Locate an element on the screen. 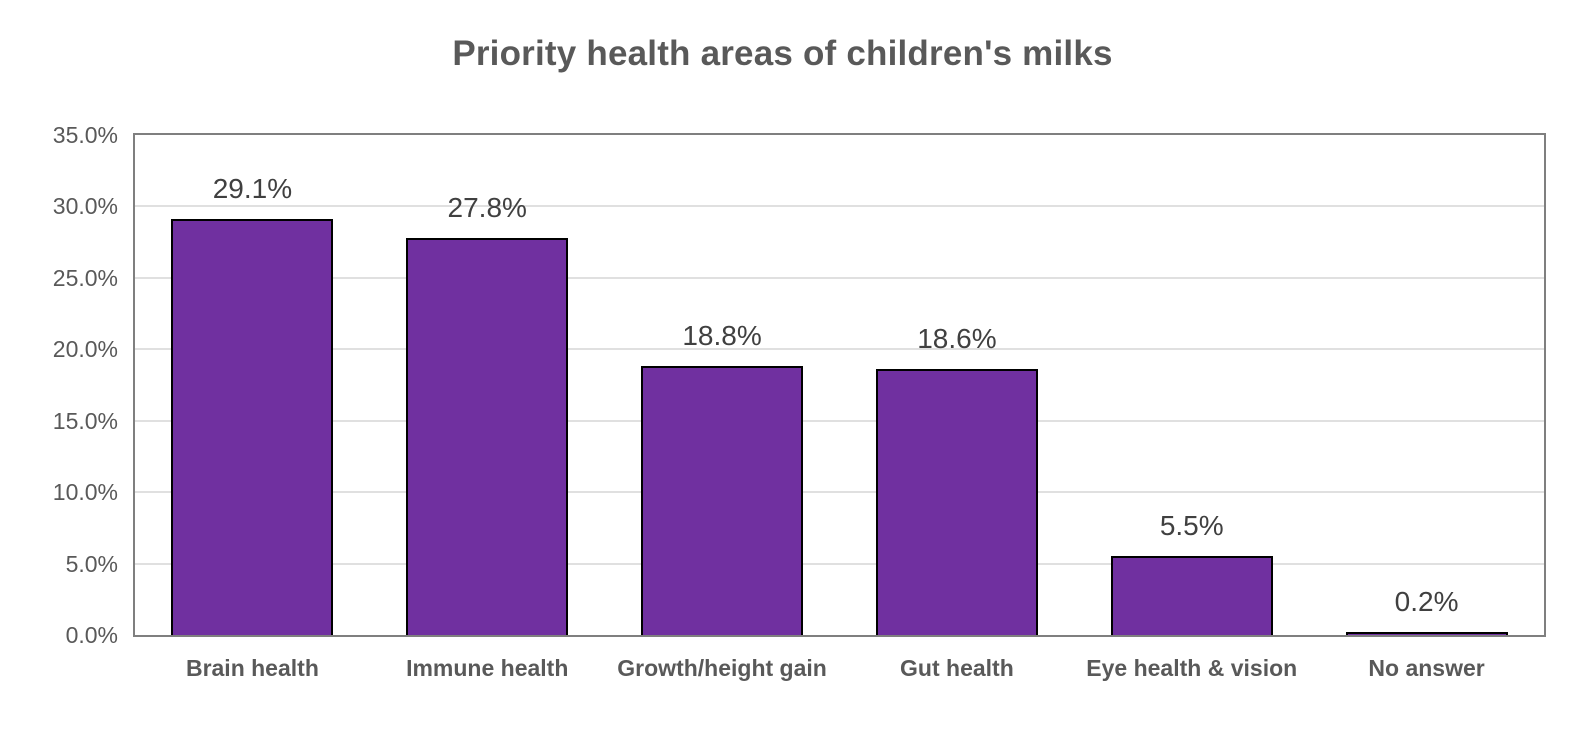  bar-value-label: 27.8% is located at coordinates (487, 207).